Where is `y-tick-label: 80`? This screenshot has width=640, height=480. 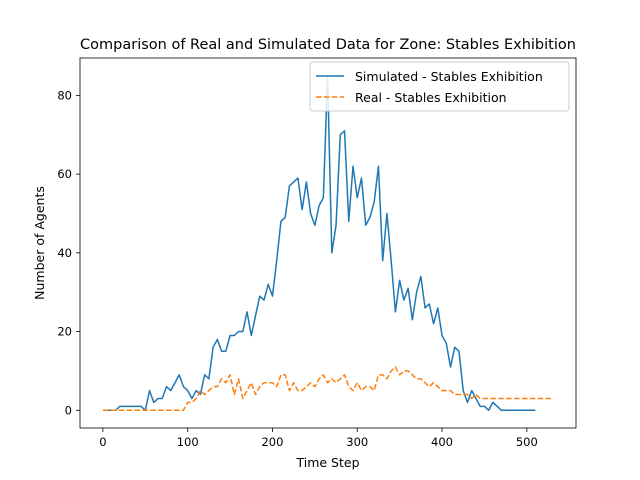
y-tick-label: 80 is located at coordinates (64, 95).